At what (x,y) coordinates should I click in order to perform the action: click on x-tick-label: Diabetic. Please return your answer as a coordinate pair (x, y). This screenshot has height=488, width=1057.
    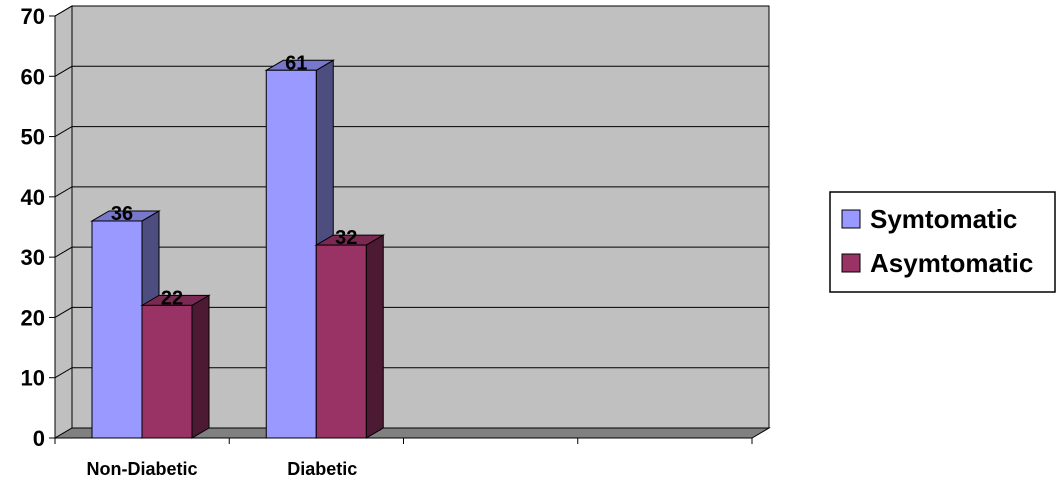
    Looking at the image, I should click on (322, 469).